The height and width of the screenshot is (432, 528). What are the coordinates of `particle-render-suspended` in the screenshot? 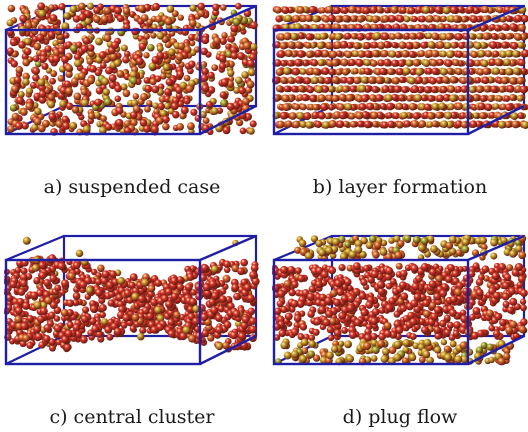 It's located at (131, 69).